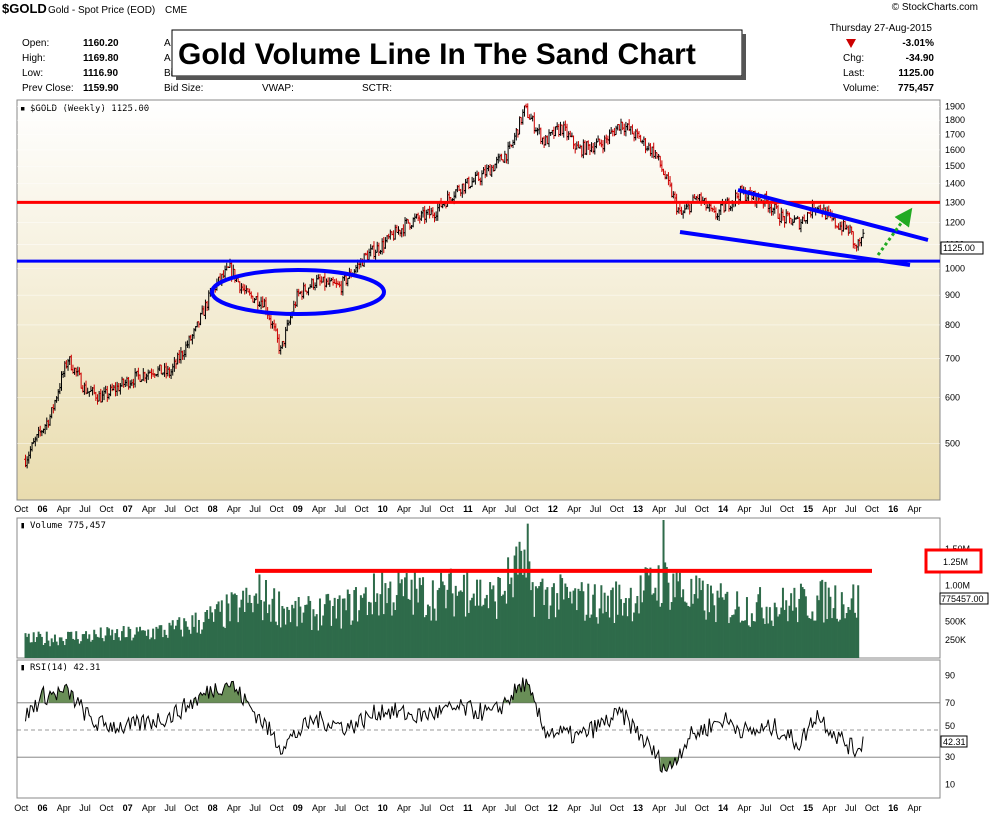 The width and height of the screenshot is (990, 817). Describe the element at coordinates (101, 43) in the screenshot. I see `stat-value: 1160.20` at that location.